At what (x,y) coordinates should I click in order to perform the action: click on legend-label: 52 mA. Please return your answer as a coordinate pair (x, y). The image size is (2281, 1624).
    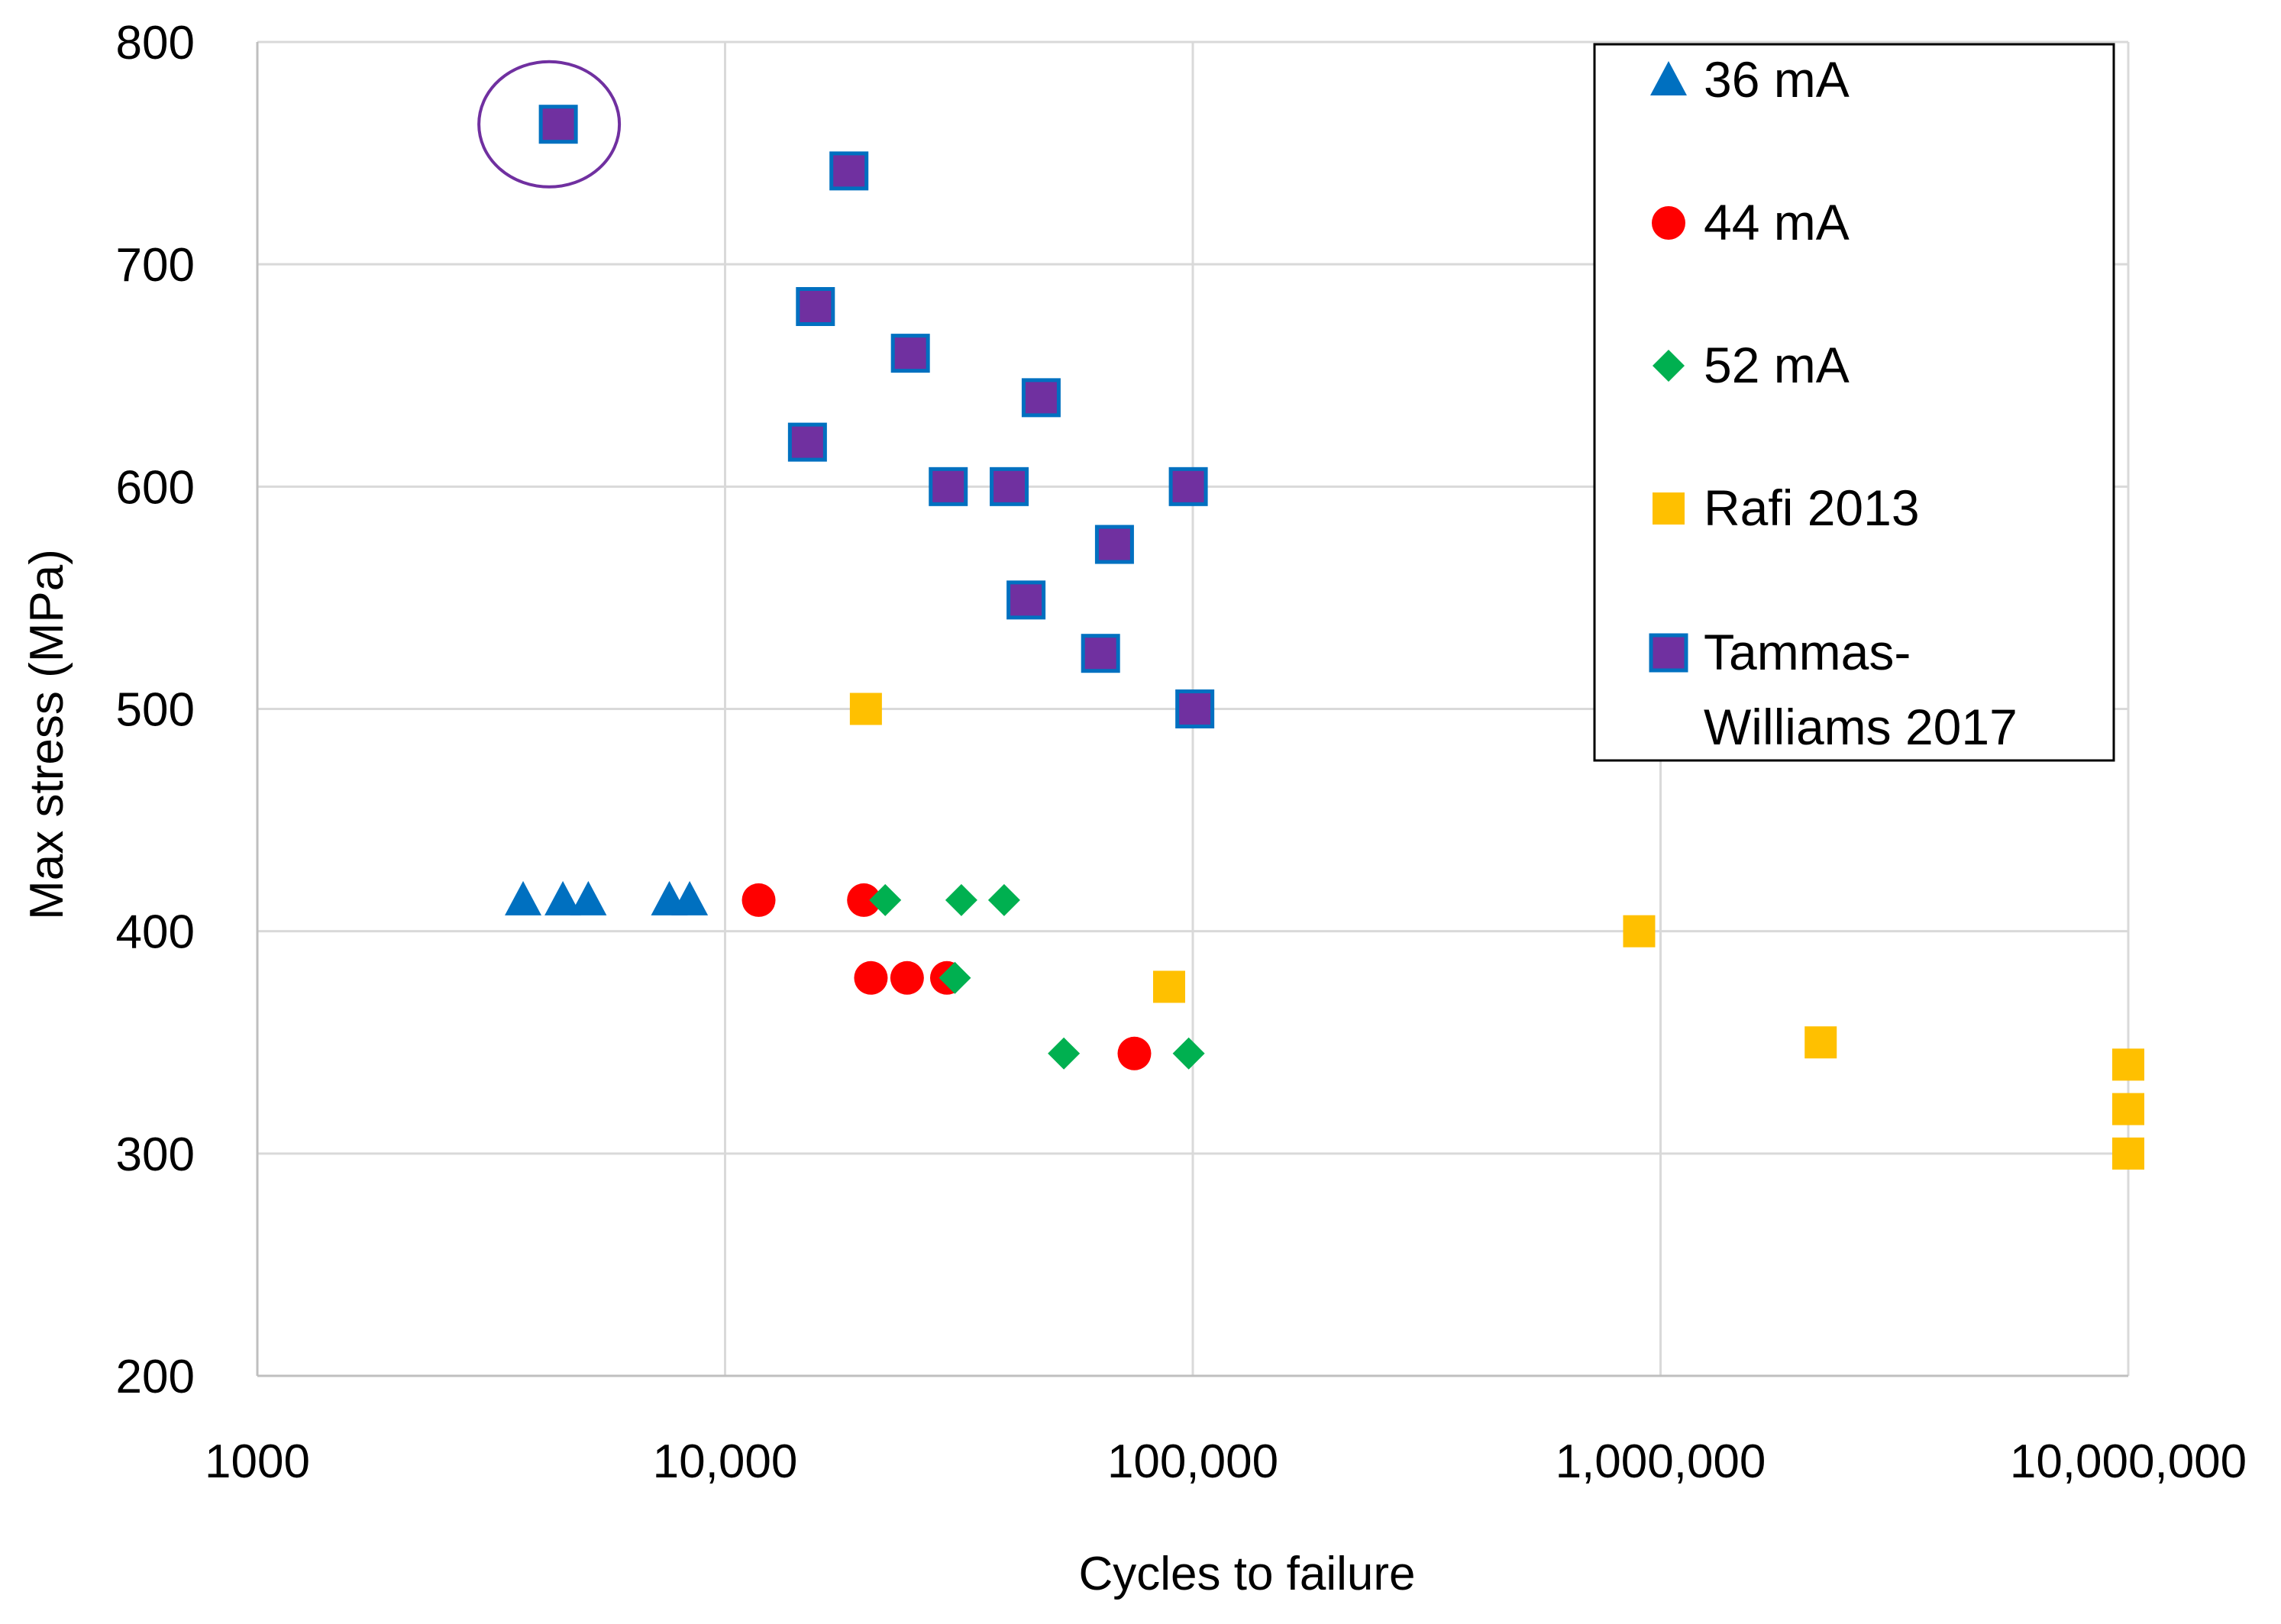
    Looking at the image, I should click on (1777, 365).